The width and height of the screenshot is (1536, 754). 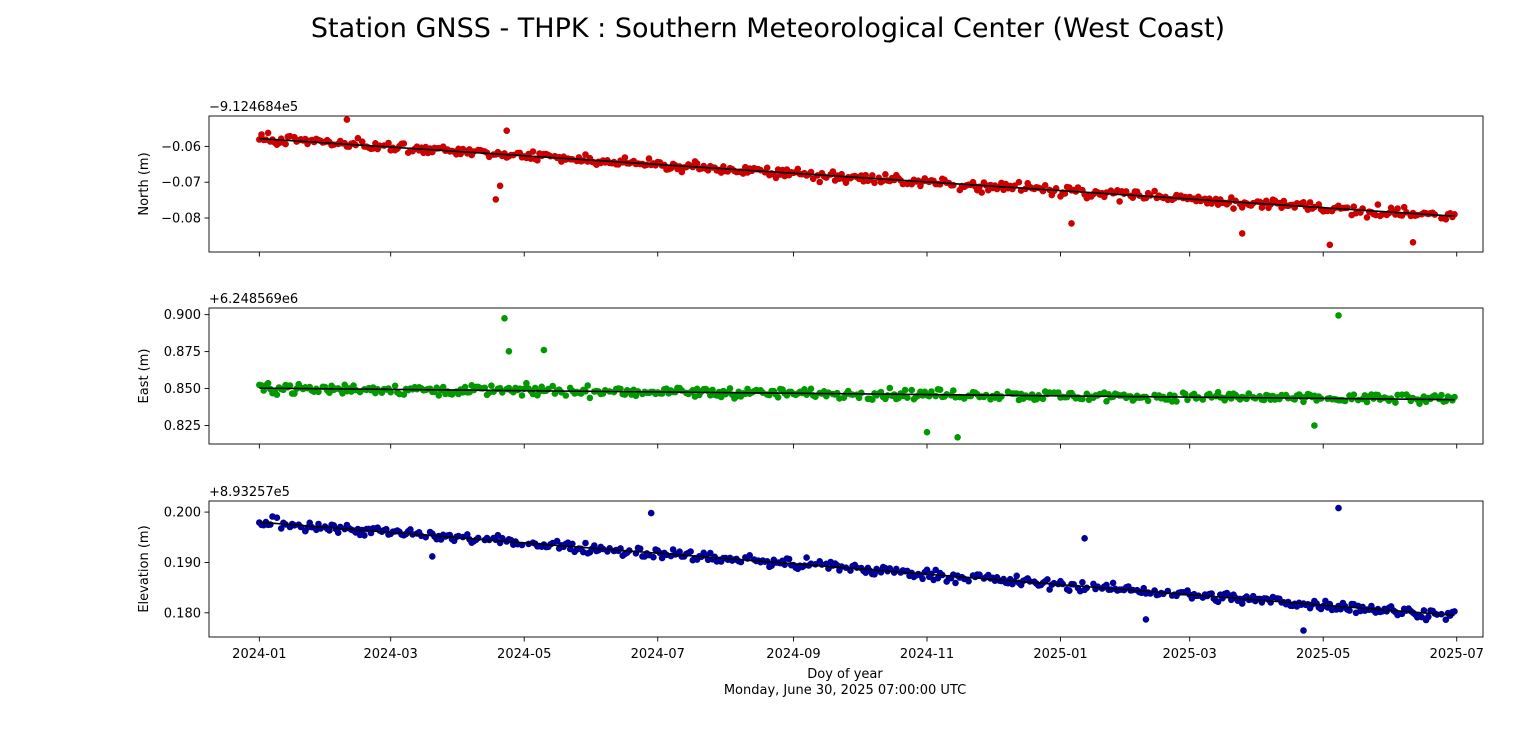 What do you see at coordinates (181, 183) in the screenshot?
I see `y-tick-label: −0.07` at bounding box center [181, 183].